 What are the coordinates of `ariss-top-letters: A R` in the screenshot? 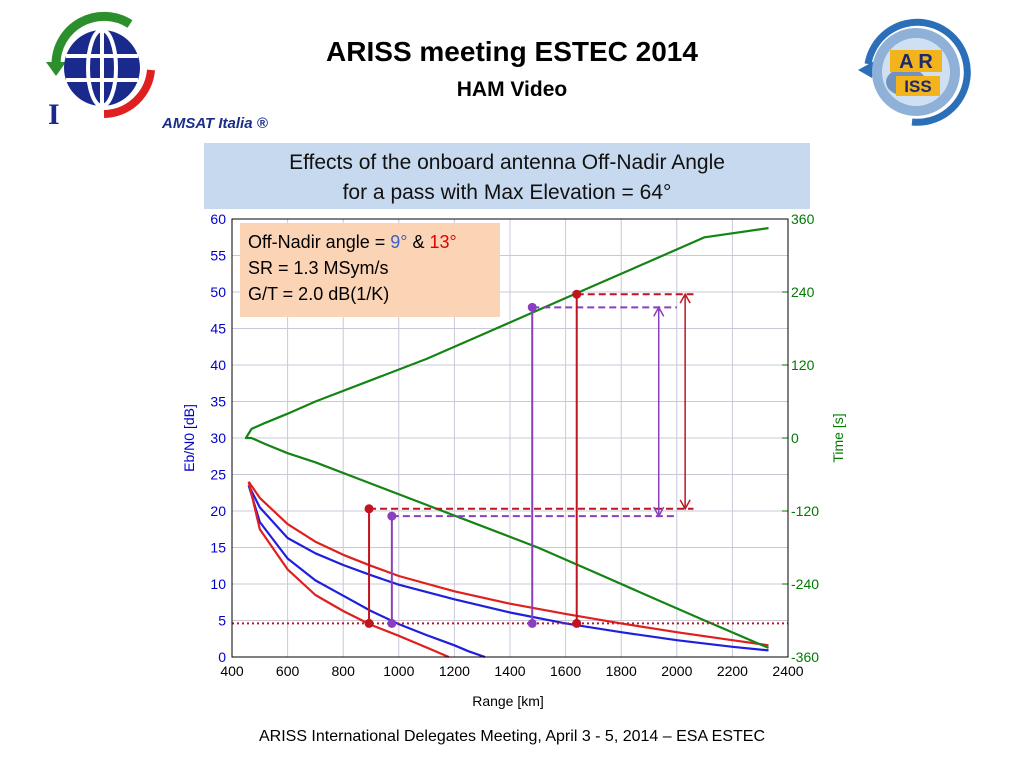 It's located at (916, 62).